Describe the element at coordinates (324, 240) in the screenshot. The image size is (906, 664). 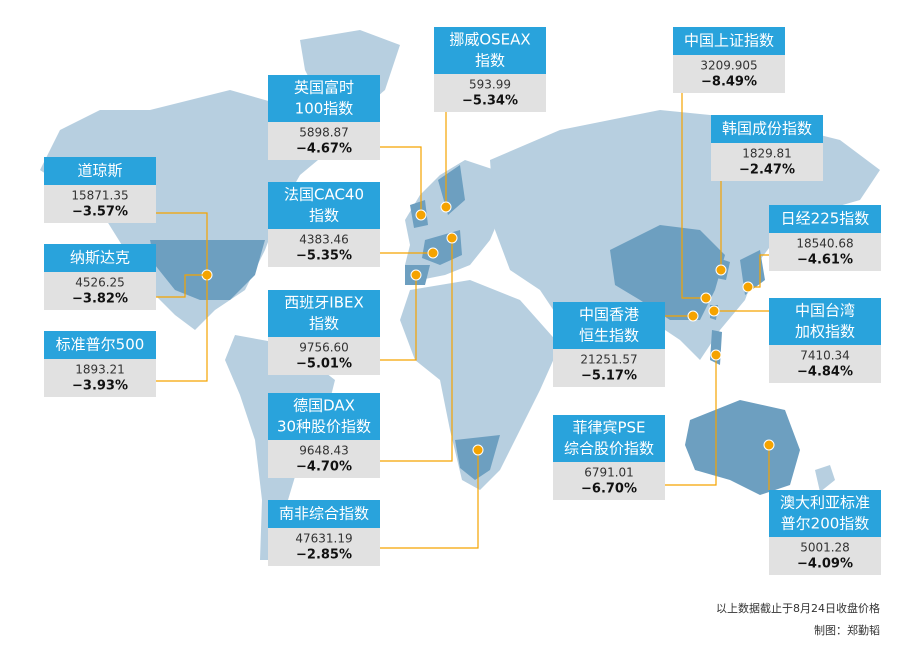
I see `index-value: 4383.46` at that location.